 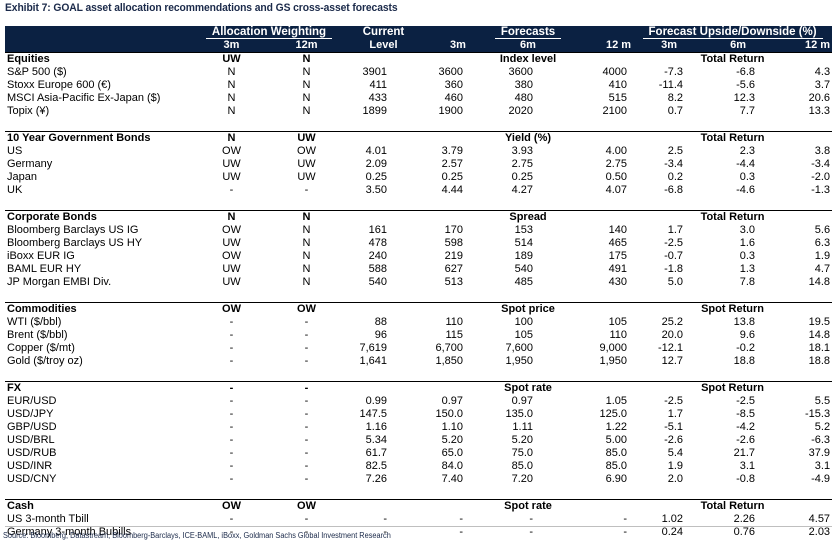 I want to click on table-row: USD/RUB - - 61.7 65.0 75.0 85.0 5.4 21.7 37.9, so click(x=418, y=453).